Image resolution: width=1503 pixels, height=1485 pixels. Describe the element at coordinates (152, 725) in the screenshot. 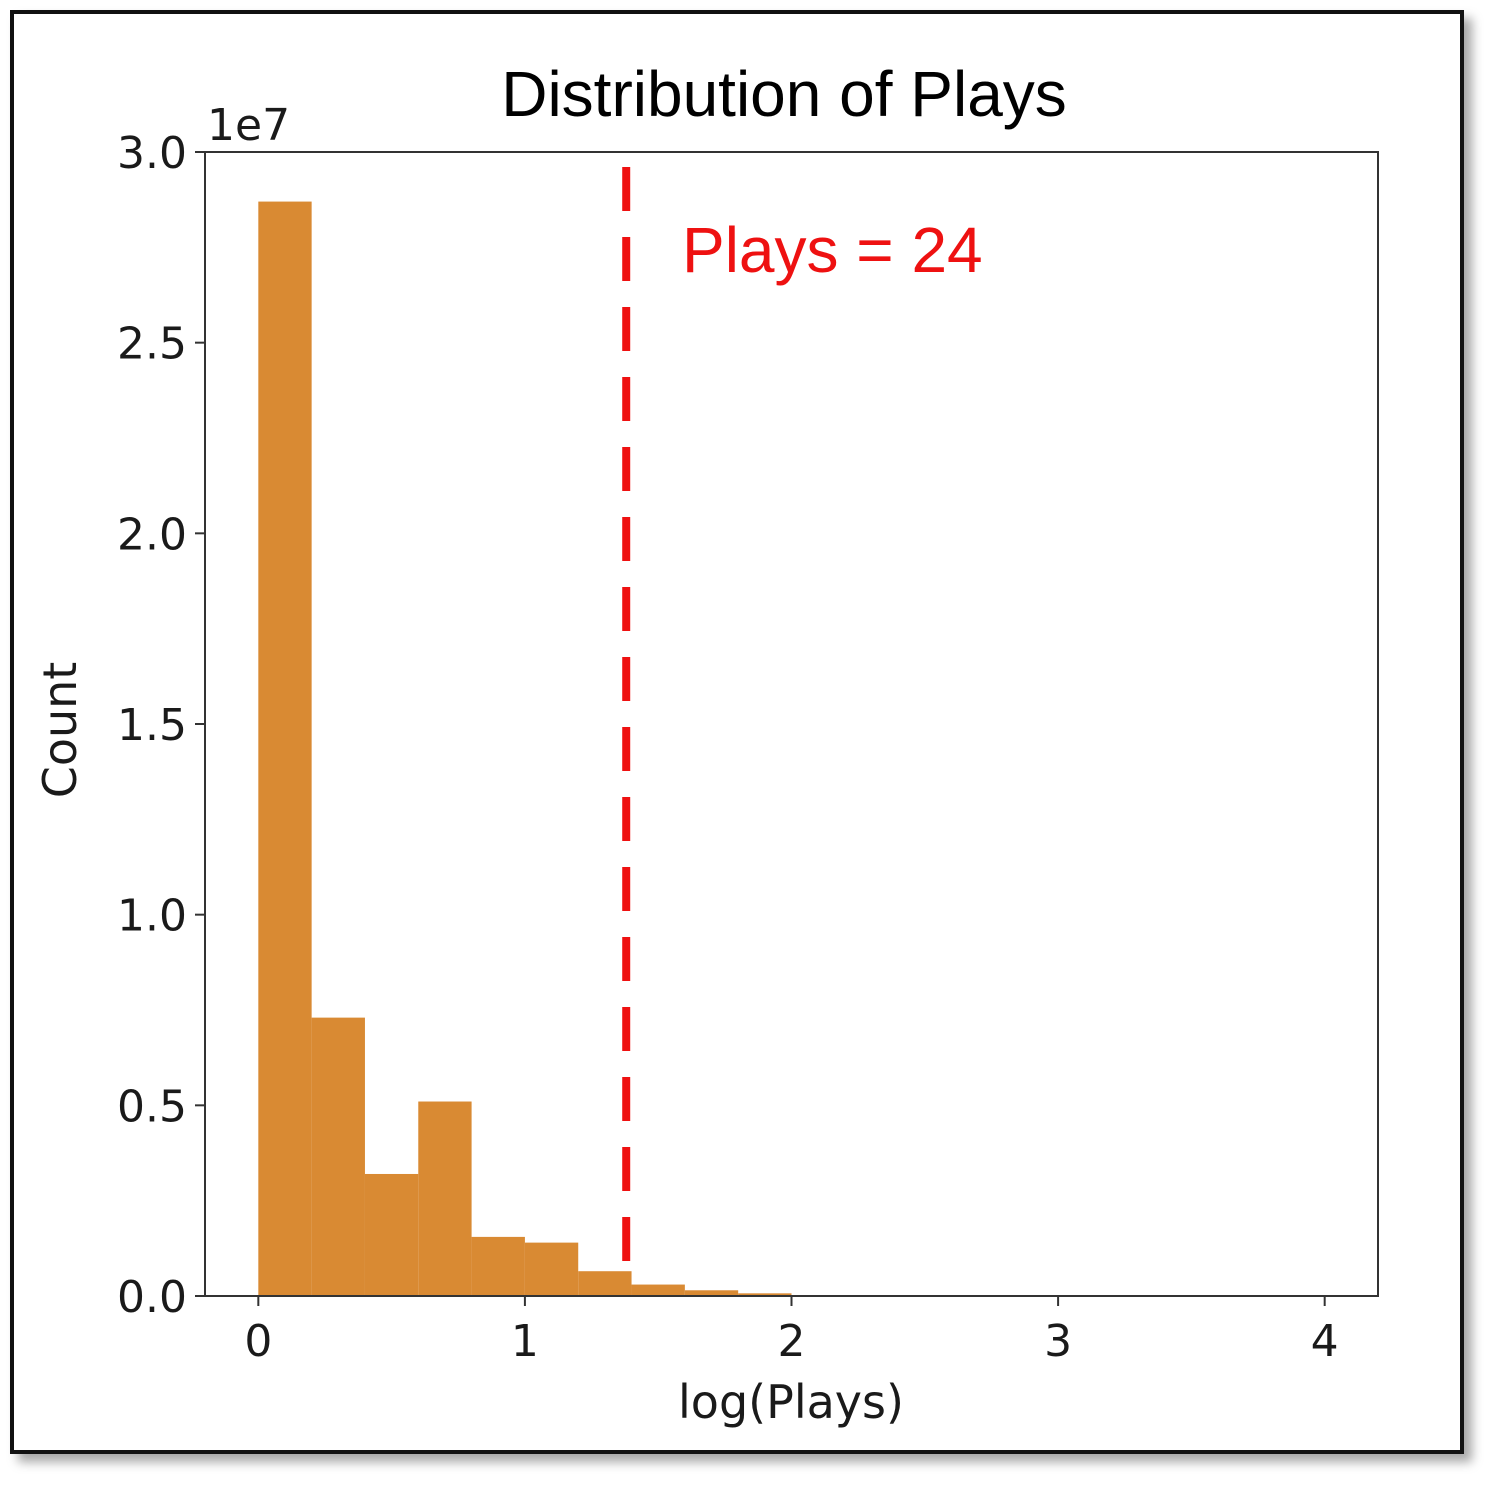

I see `y-tick-label: 1.5` at that location.